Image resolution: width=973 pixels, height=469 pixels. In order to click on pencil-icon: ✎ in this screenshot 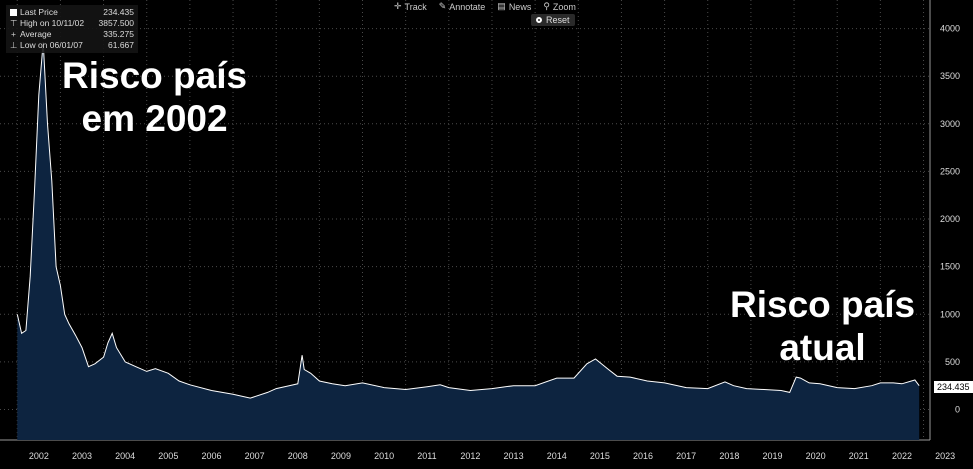, I will do `click(442, 6)`.